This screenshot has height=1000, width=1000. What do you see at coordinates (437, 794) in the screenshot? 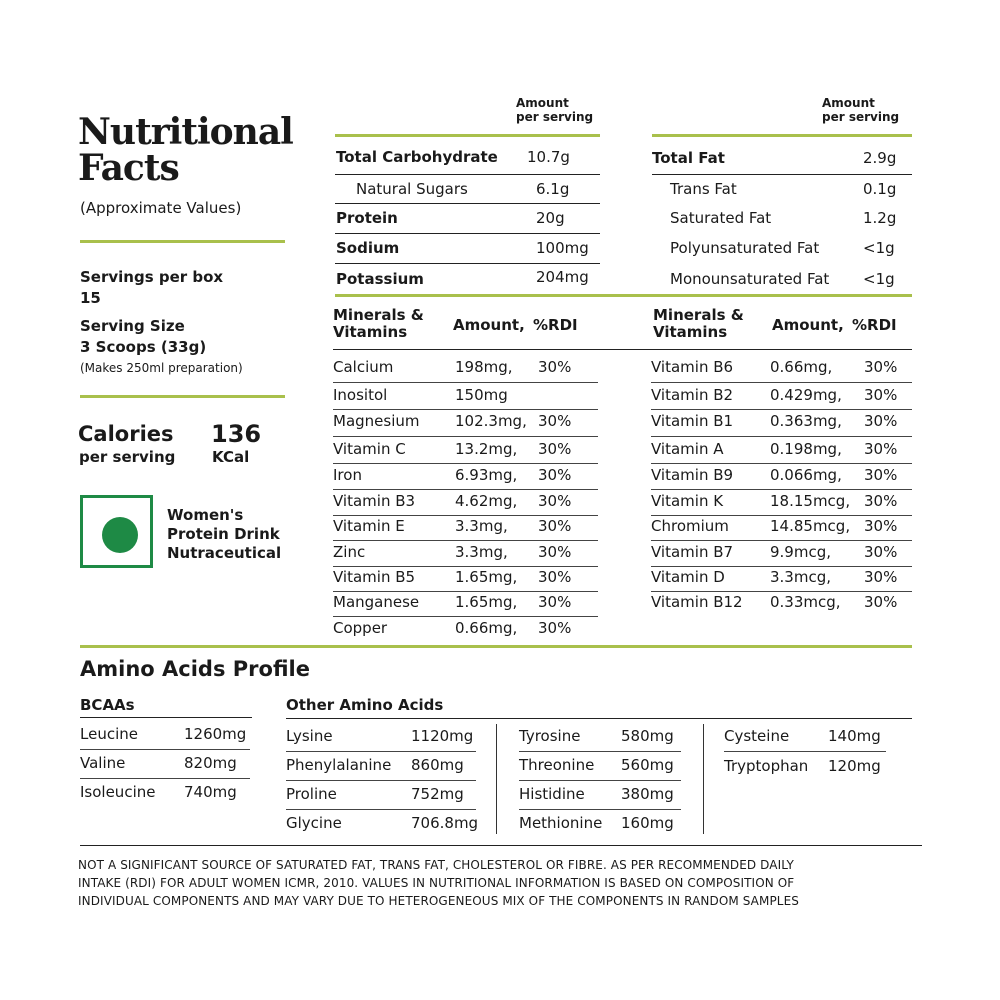
I see `amino-value: 752mg` at bounding box center [437, 794].